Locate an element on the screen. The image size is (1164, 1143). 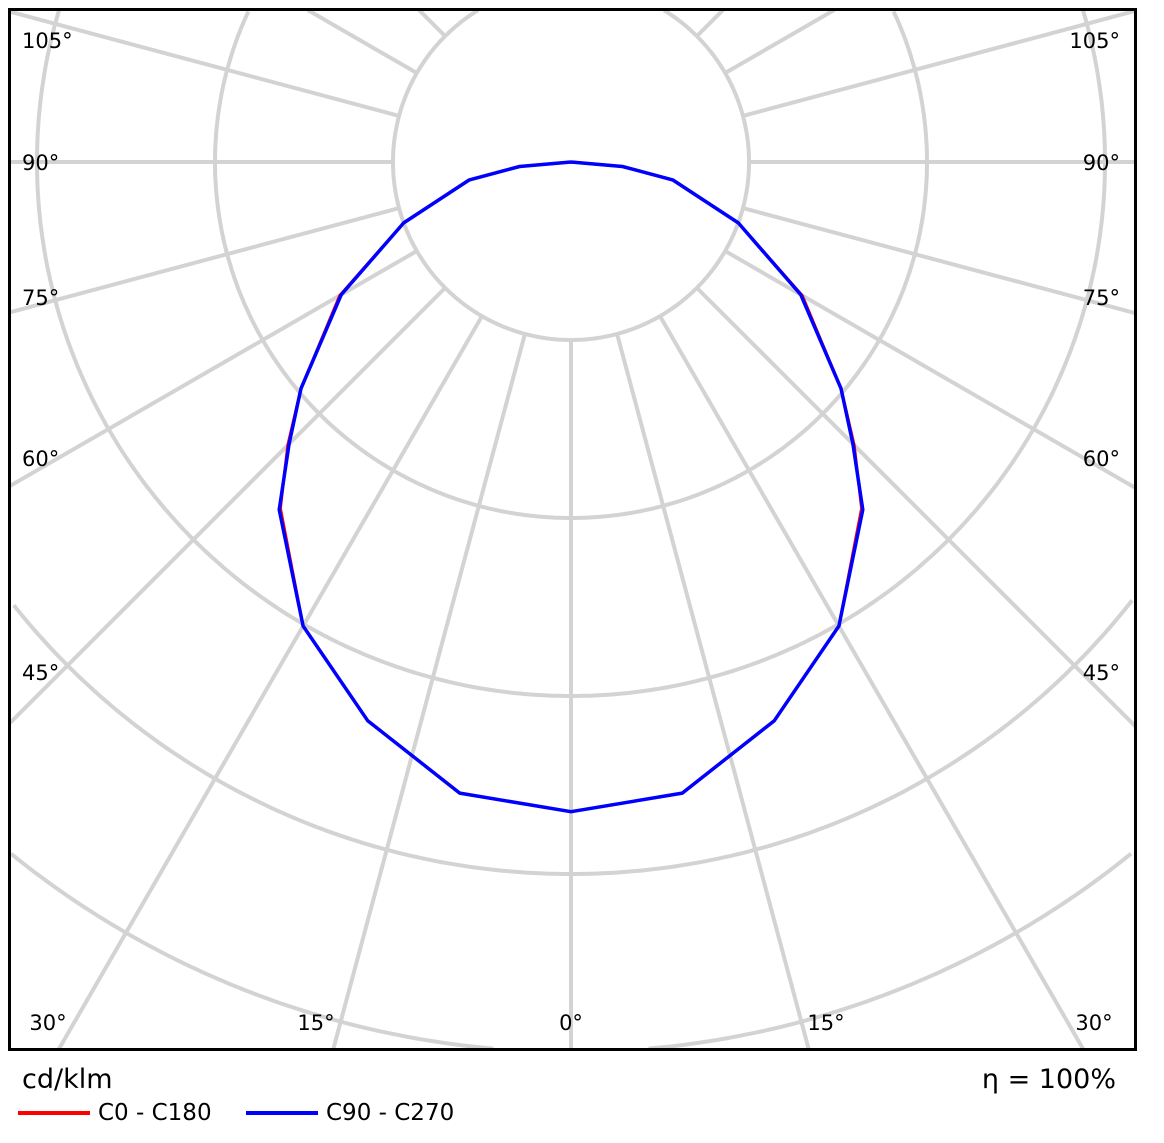
grid-spoke-45-left is located at coordinates (228, 505).